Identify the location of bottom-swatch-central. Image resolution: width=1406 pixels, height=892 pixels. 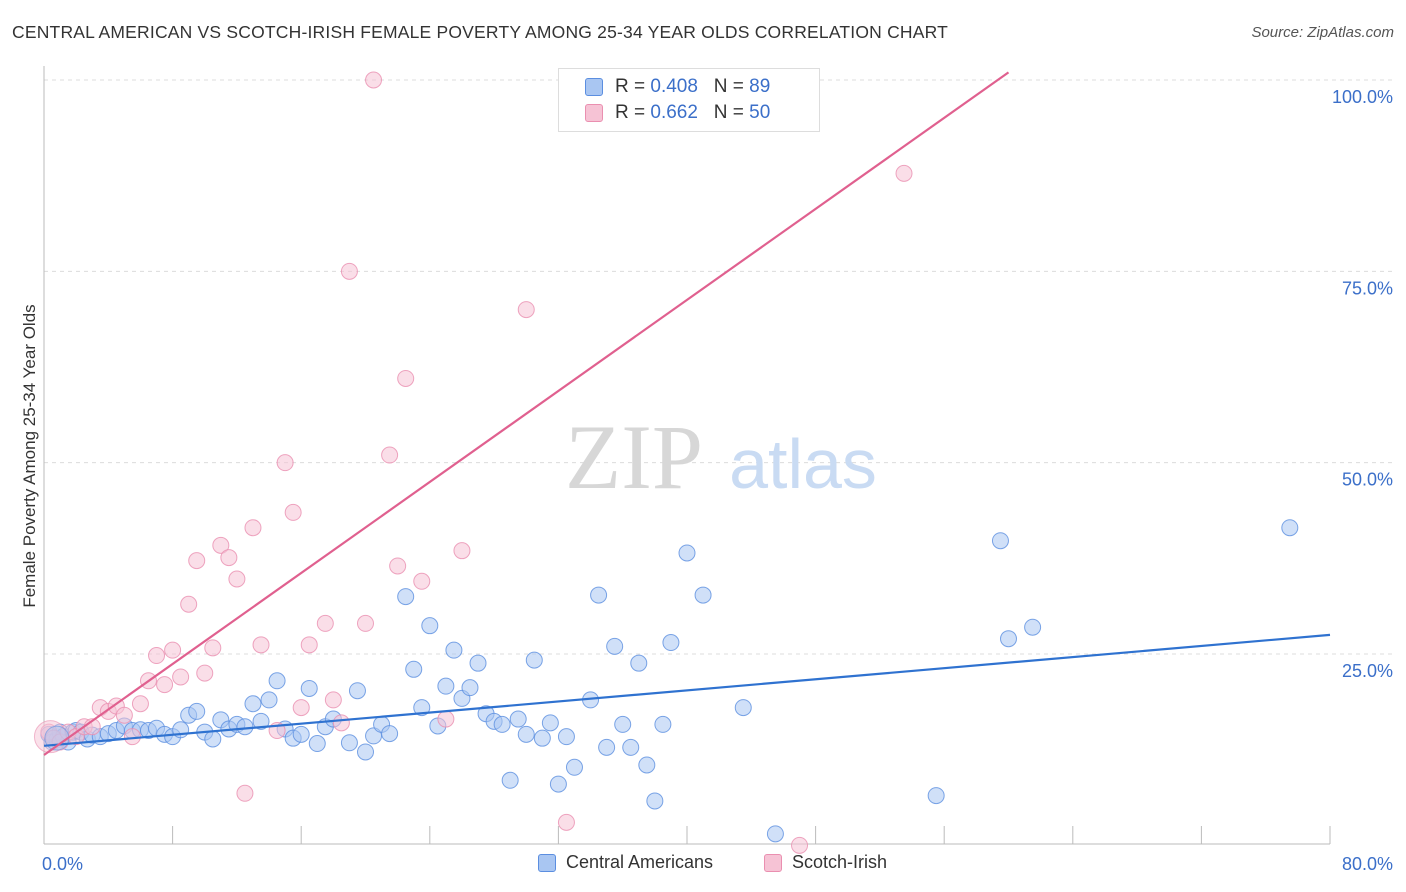
(547, 862).